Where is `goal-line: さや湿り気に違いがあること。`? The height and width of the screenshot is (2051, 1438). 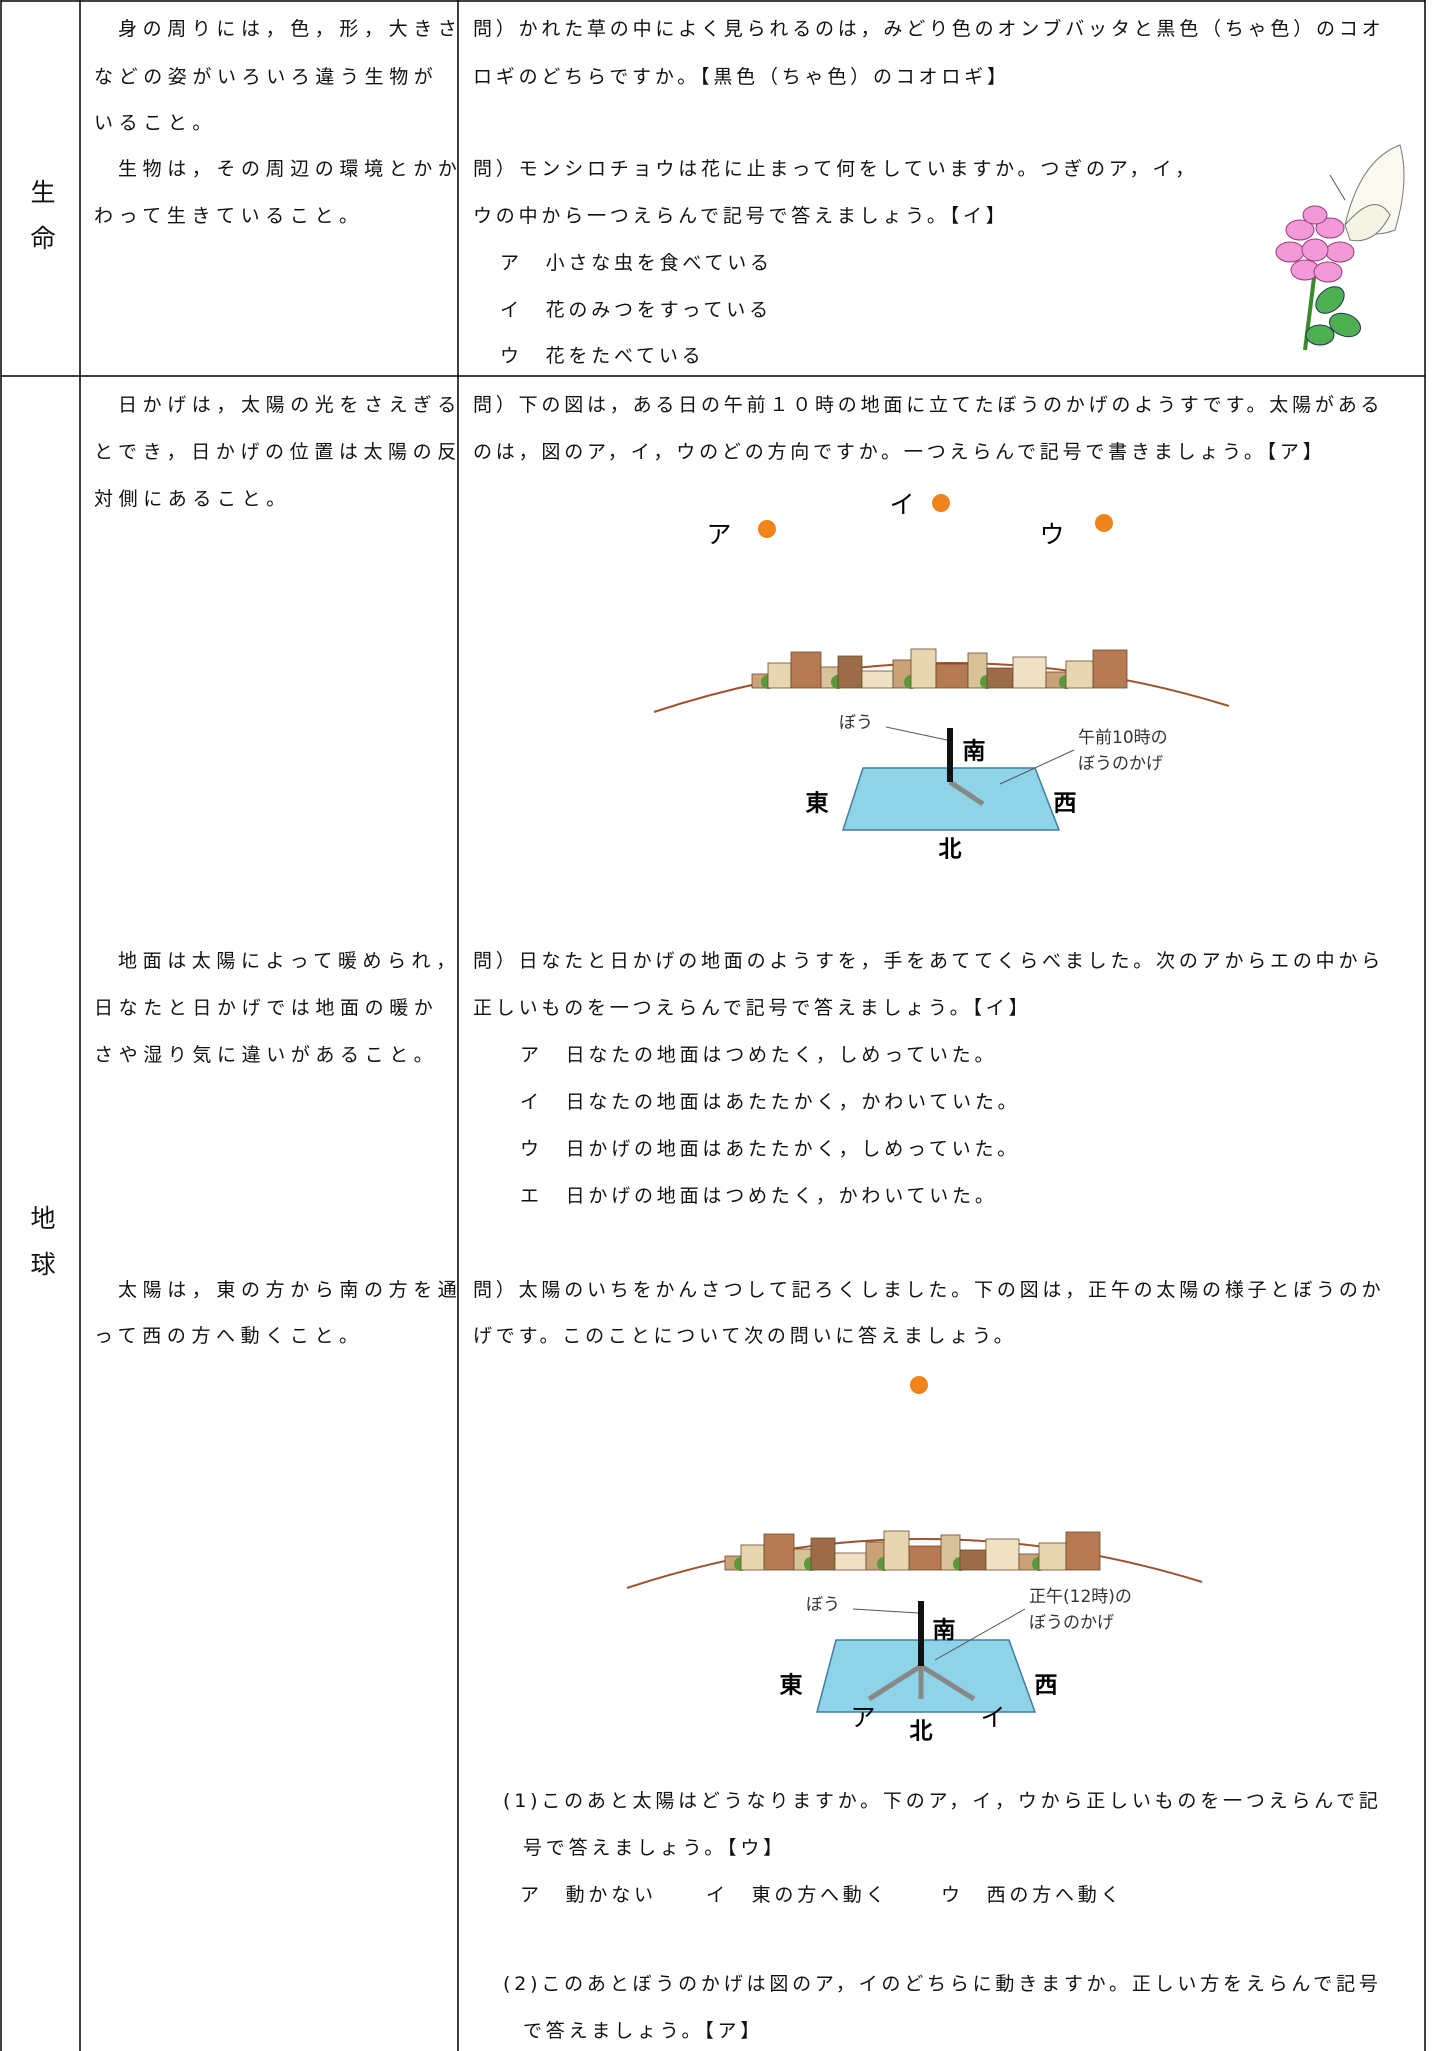
goal-line: さや湿り気に違いがあること。 is located at coordinates (266, 1055).